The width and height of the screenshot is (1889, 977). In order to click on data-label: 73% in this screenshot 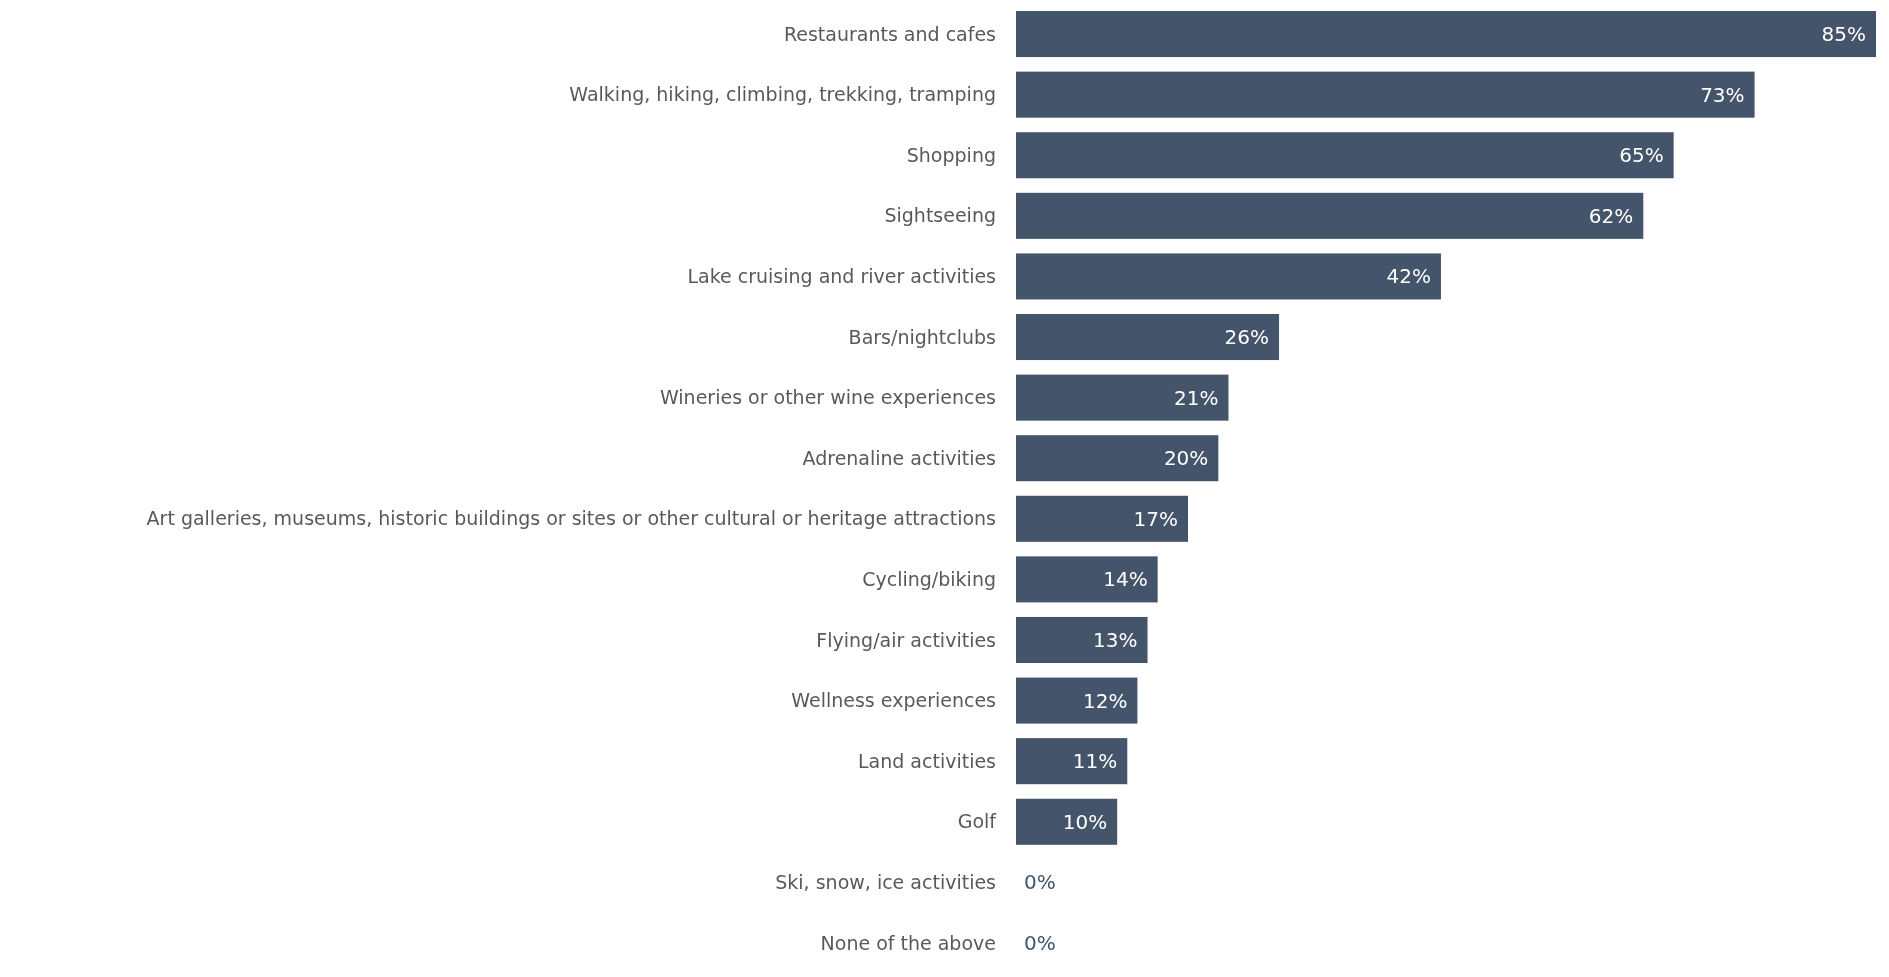, I will do `click(1722, 94)`.